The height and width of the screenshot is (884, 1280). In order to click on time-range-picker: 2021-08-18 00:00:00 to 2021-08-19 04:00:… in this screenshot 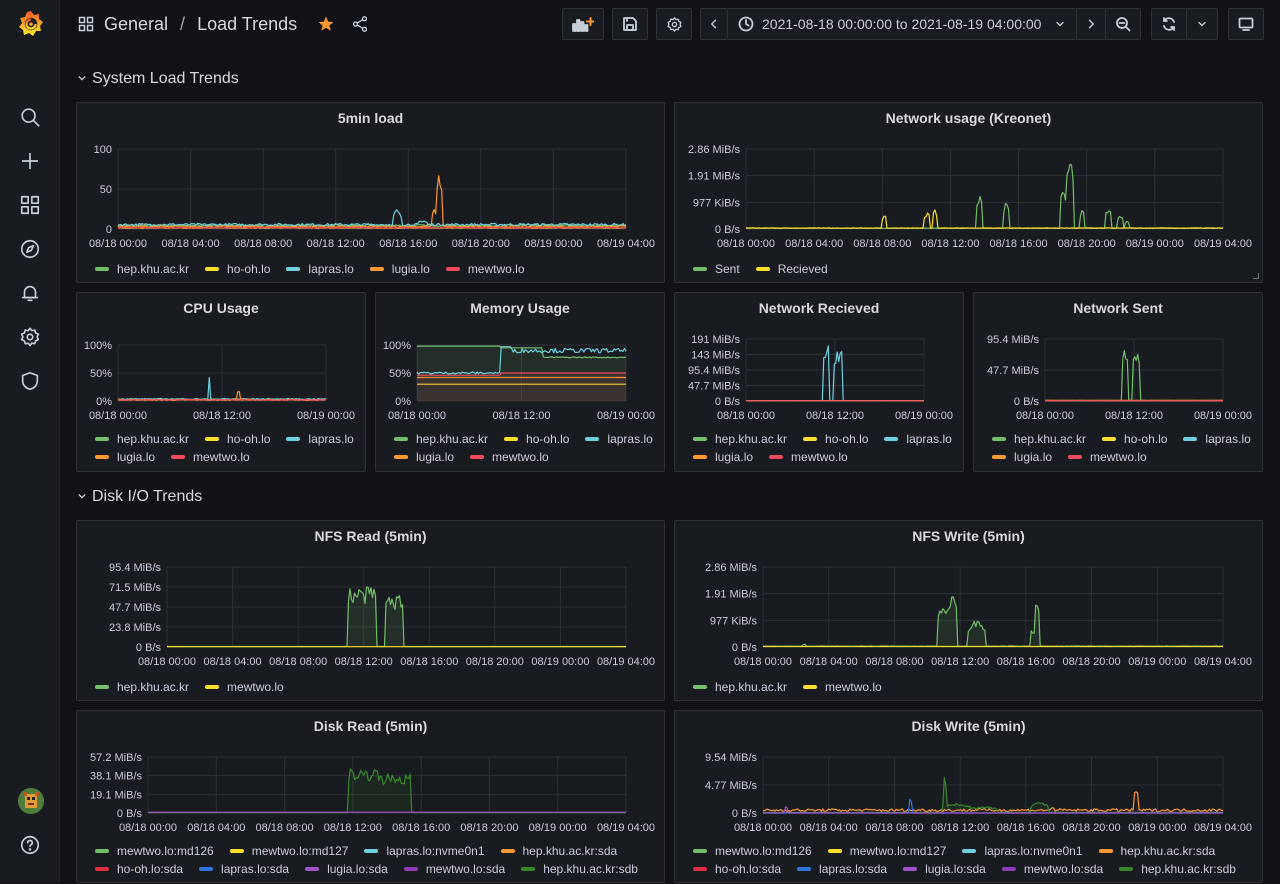, I will do `click(902, 24)`.